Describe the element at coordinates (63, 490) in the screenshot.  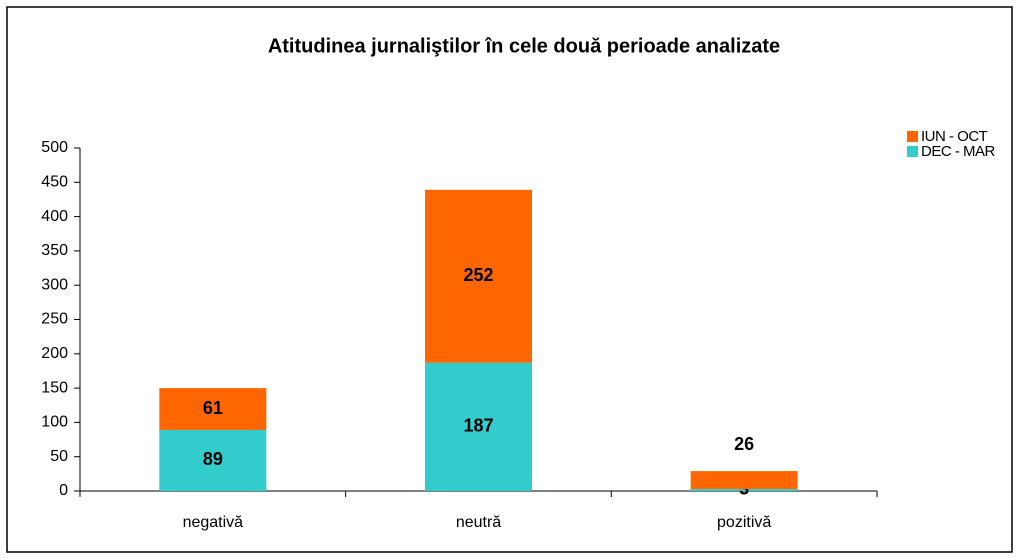
I see `y-tick-label: 0` at that location.